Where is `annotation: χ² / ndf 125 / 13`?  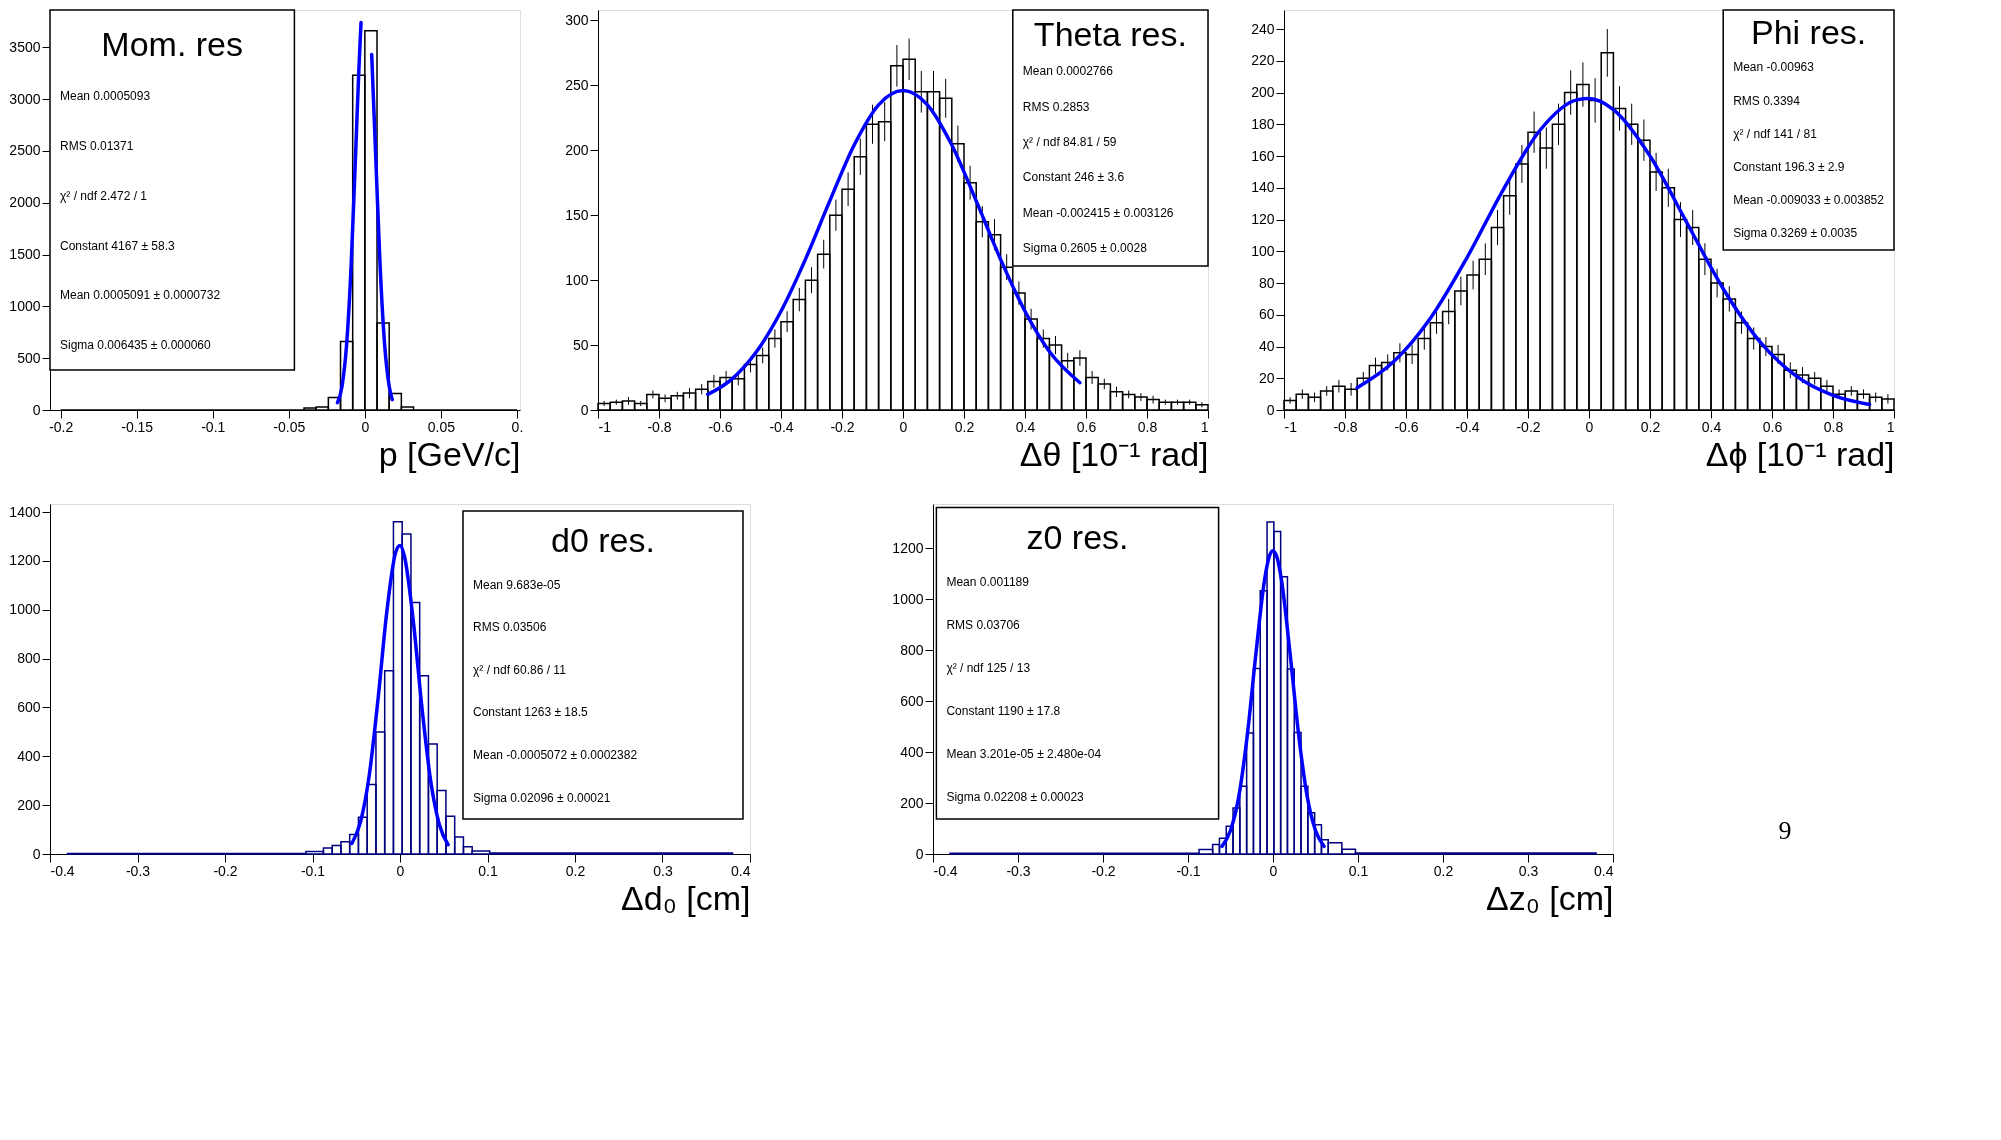 annotation: χ² / ndf 125 / 13 is located at coordinates (988, 668).